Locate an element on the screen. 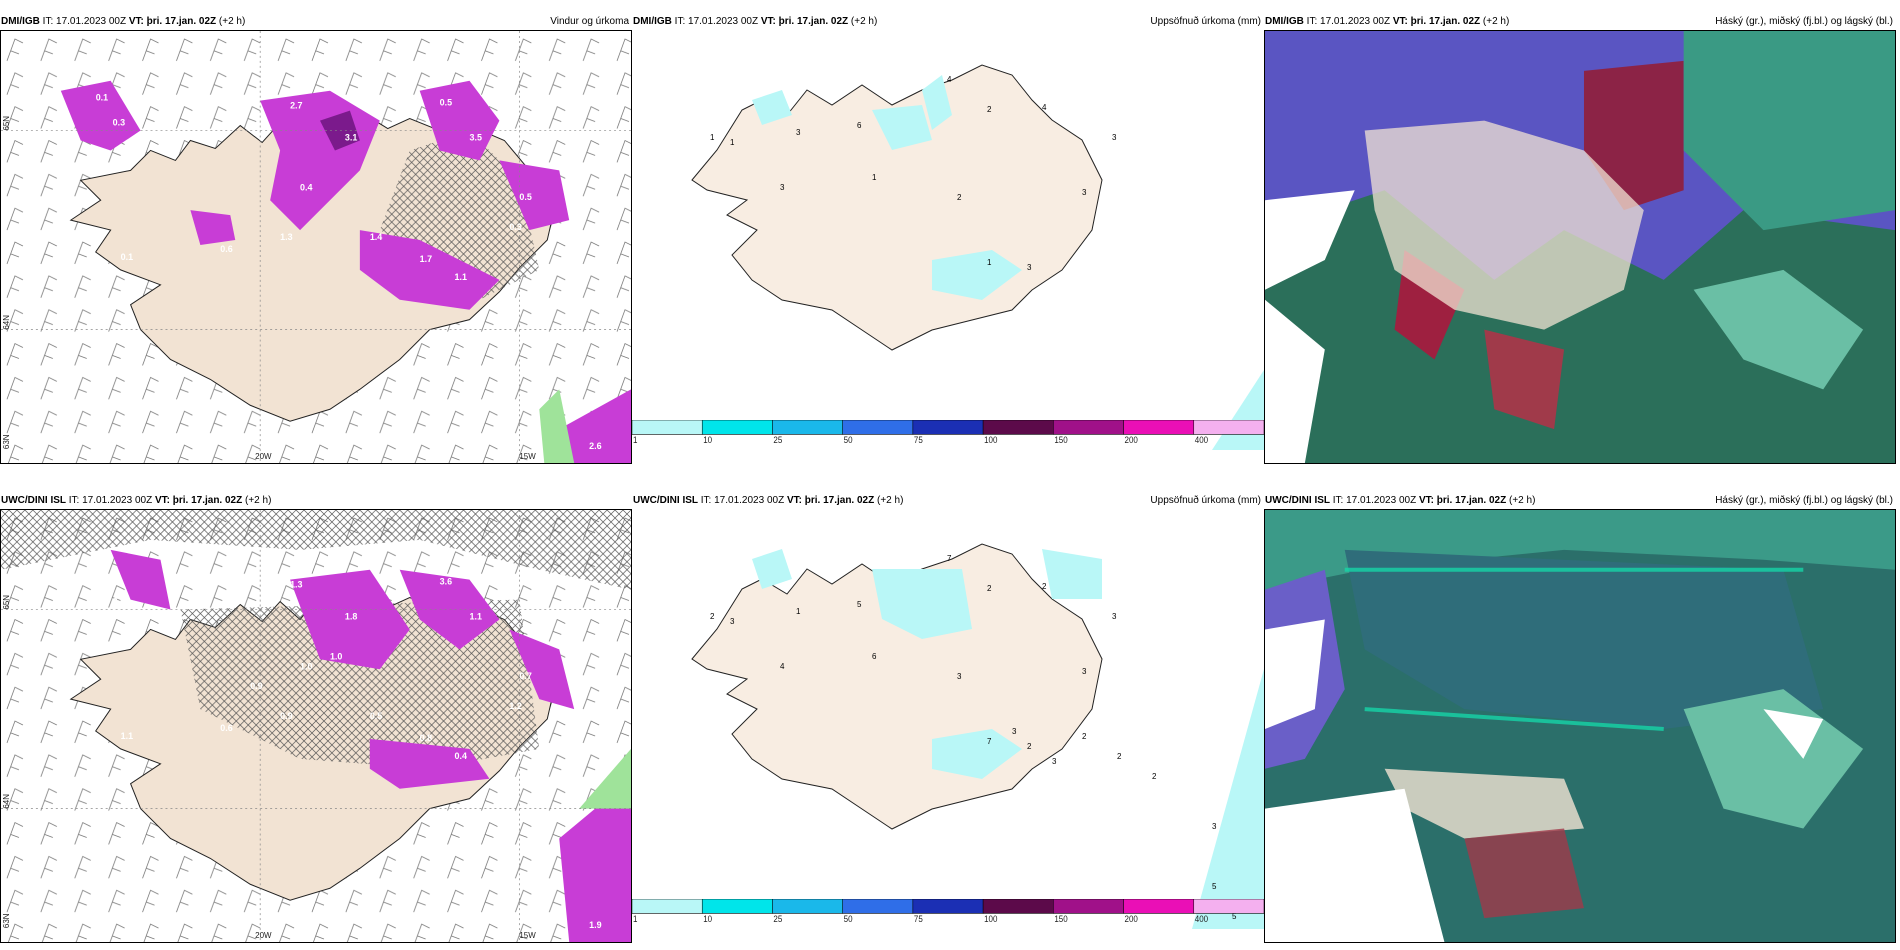 Image resolution: width=1900 pixels, height=950 pixels. colorbar-tick: 150 is located at coordinates (1060, 918).